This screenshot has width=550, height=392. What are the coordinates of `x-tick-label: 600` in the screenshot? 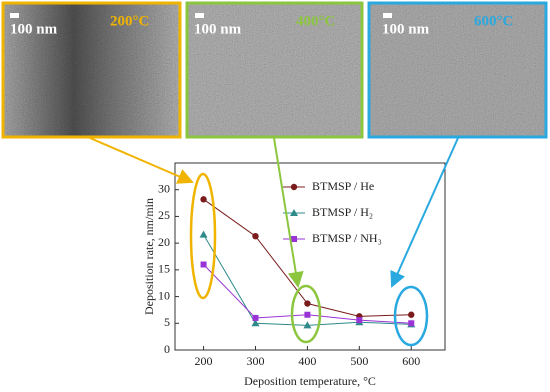 It's located at (411, 361).